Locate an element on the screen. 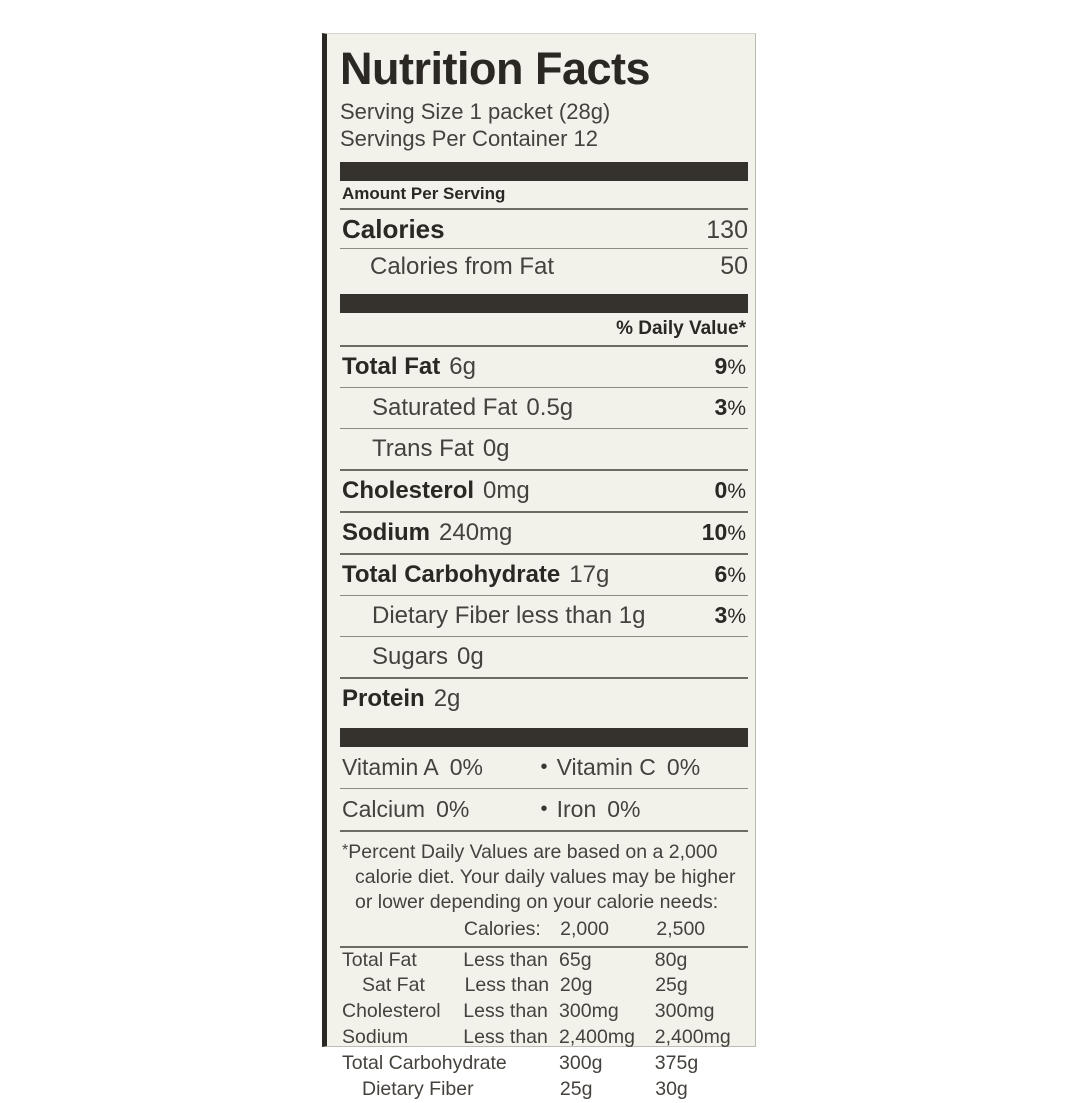 This screenshot has height=1103, width=1080. divider-saturated-fat is located at coordinates (544, 428).